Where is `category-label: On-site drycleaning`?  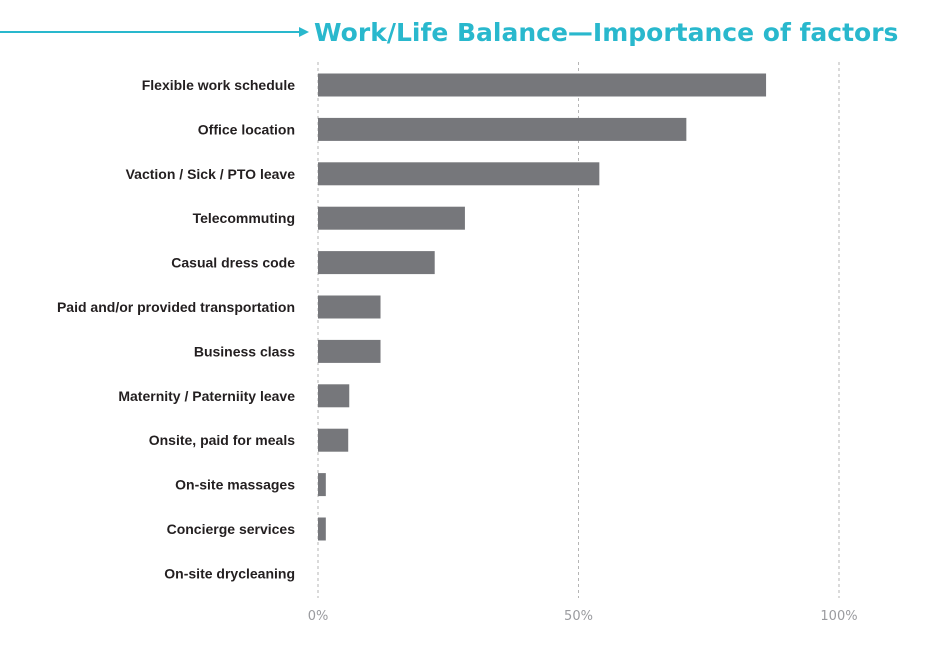 category-label: On-site drycleaning is located at coordinates (229, 573).